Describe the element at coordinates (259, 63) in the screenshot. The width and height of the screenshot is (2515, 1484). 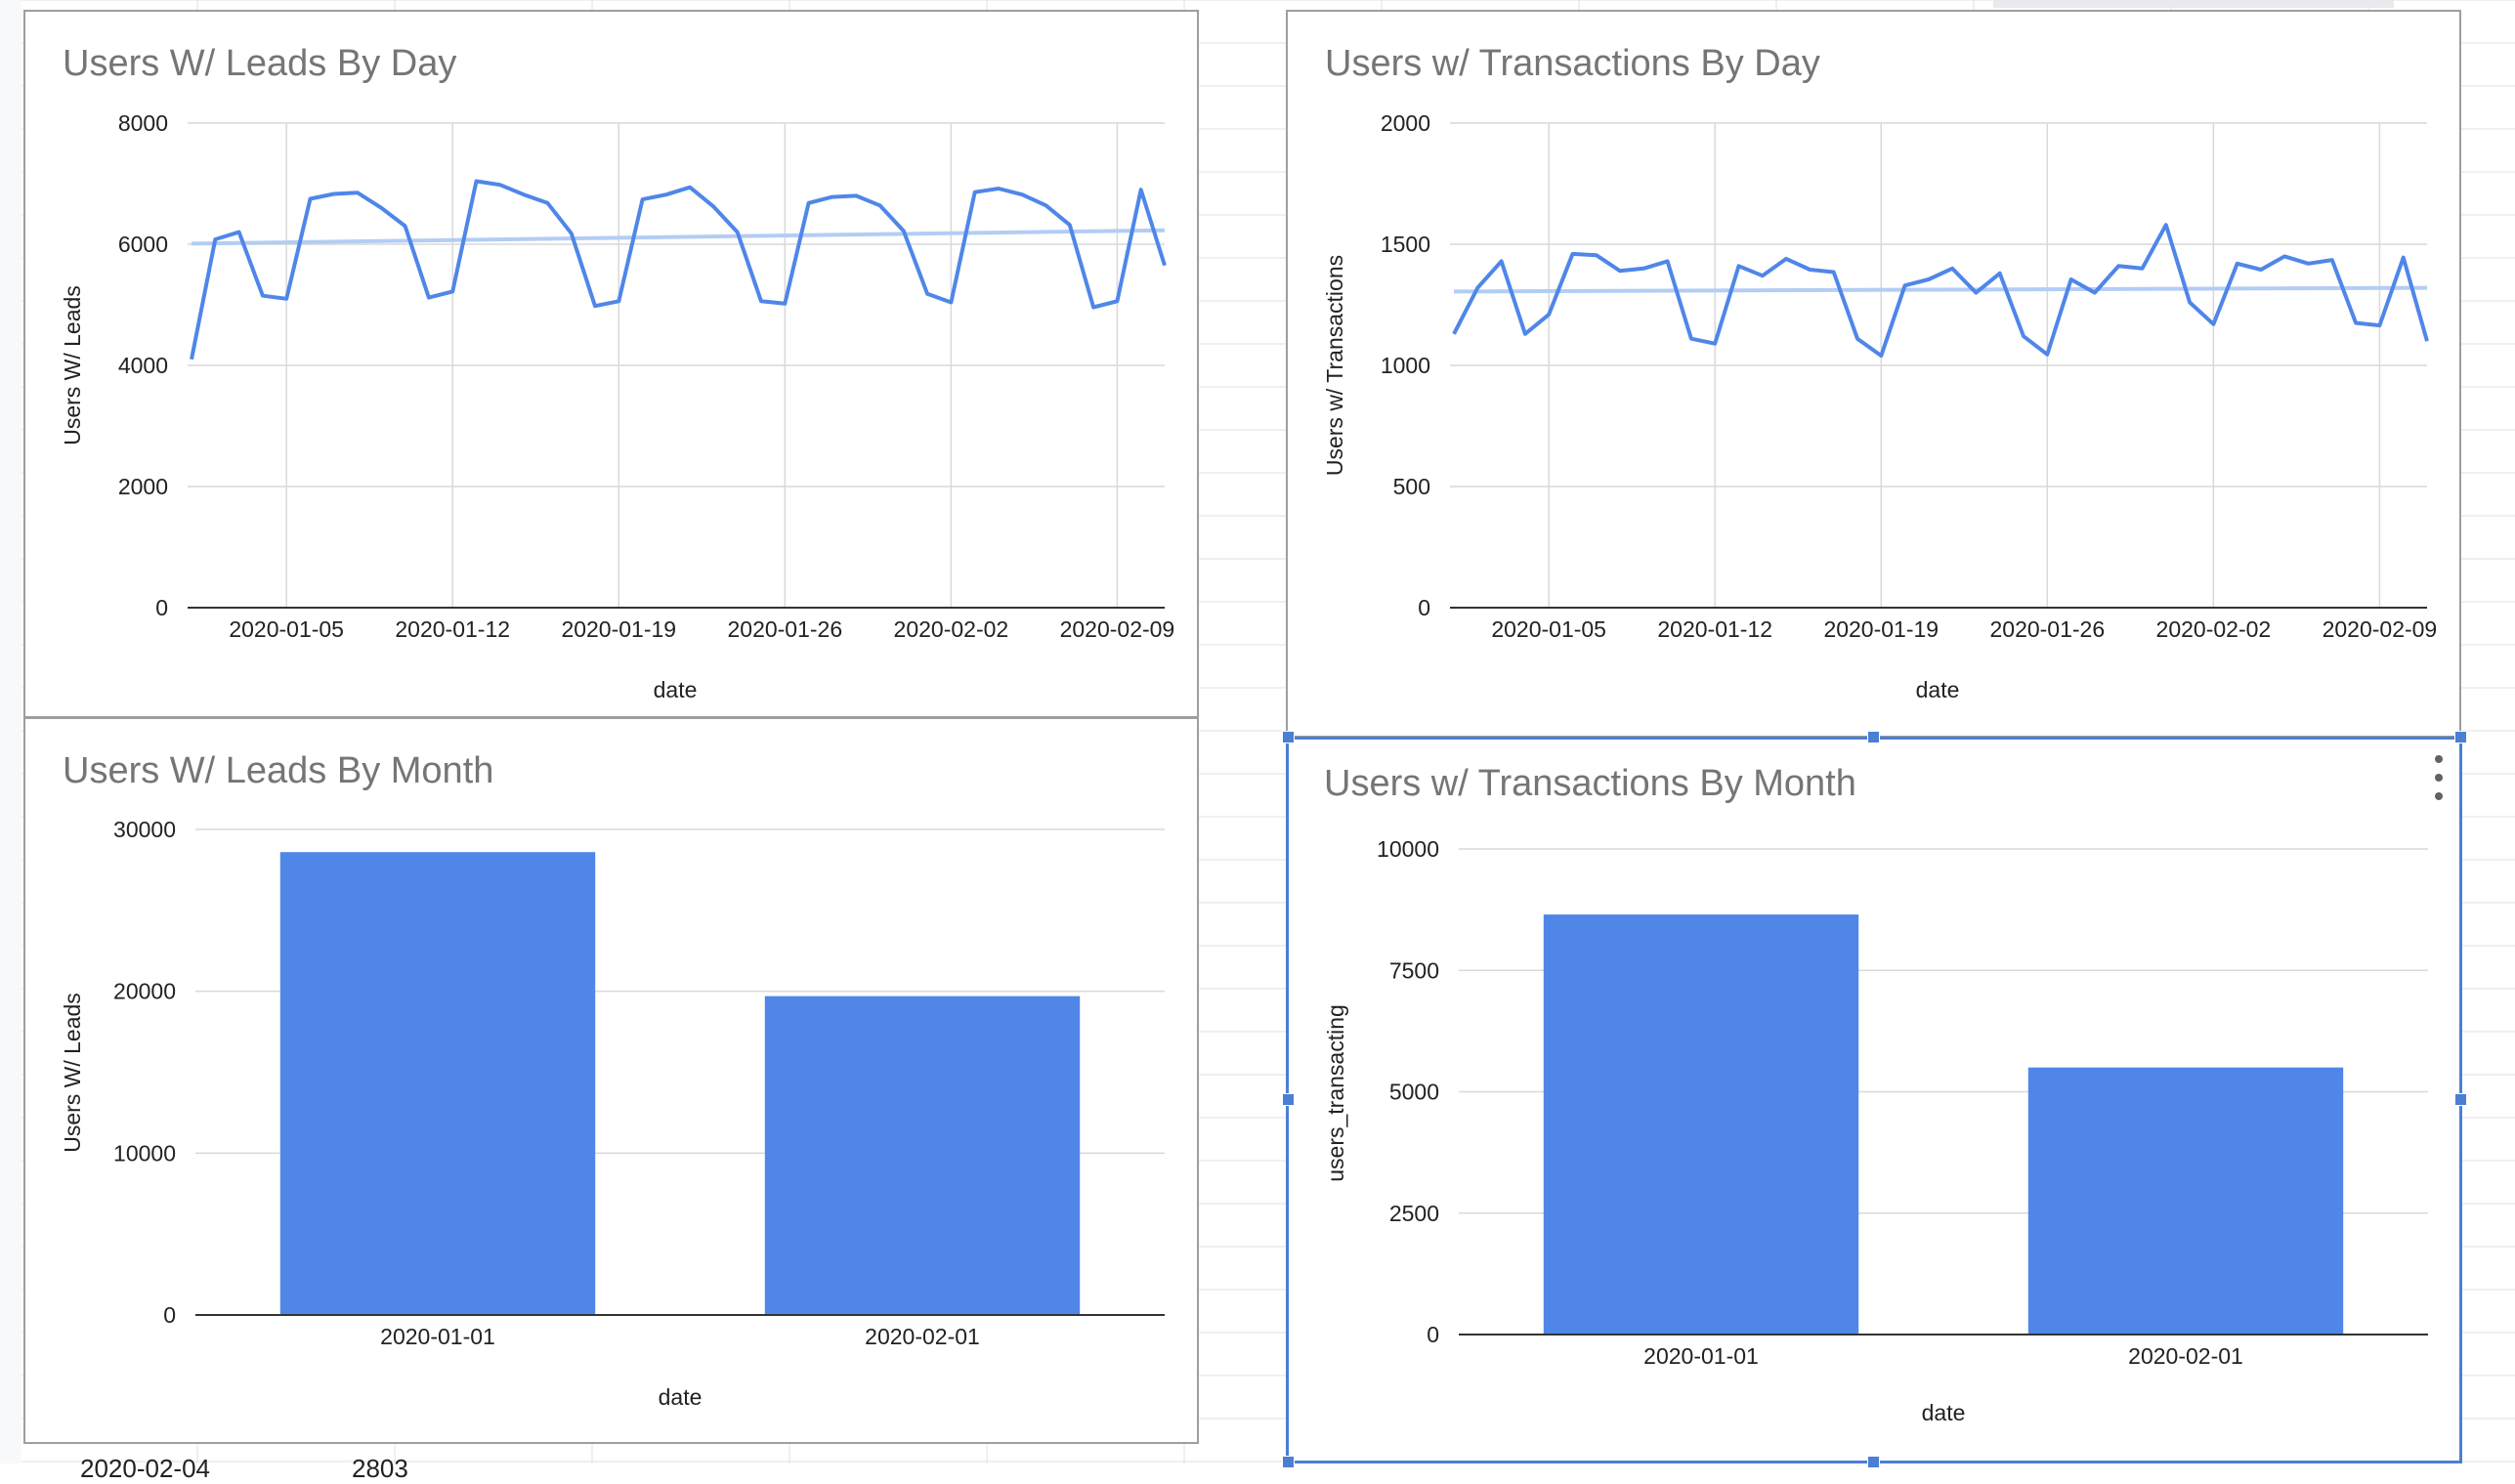
I see `chart-title: Users W/ Leads By Day` at that location.